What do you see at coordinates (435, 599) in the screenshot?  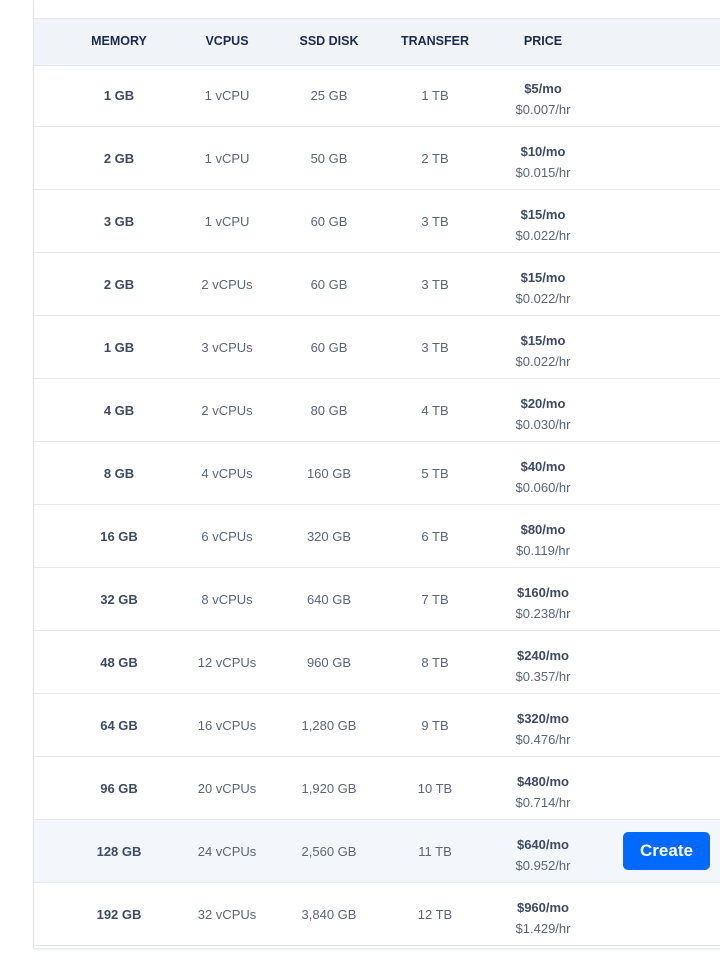 I see `transfer-cell: 7 TB` at bounding box center [435, 599].